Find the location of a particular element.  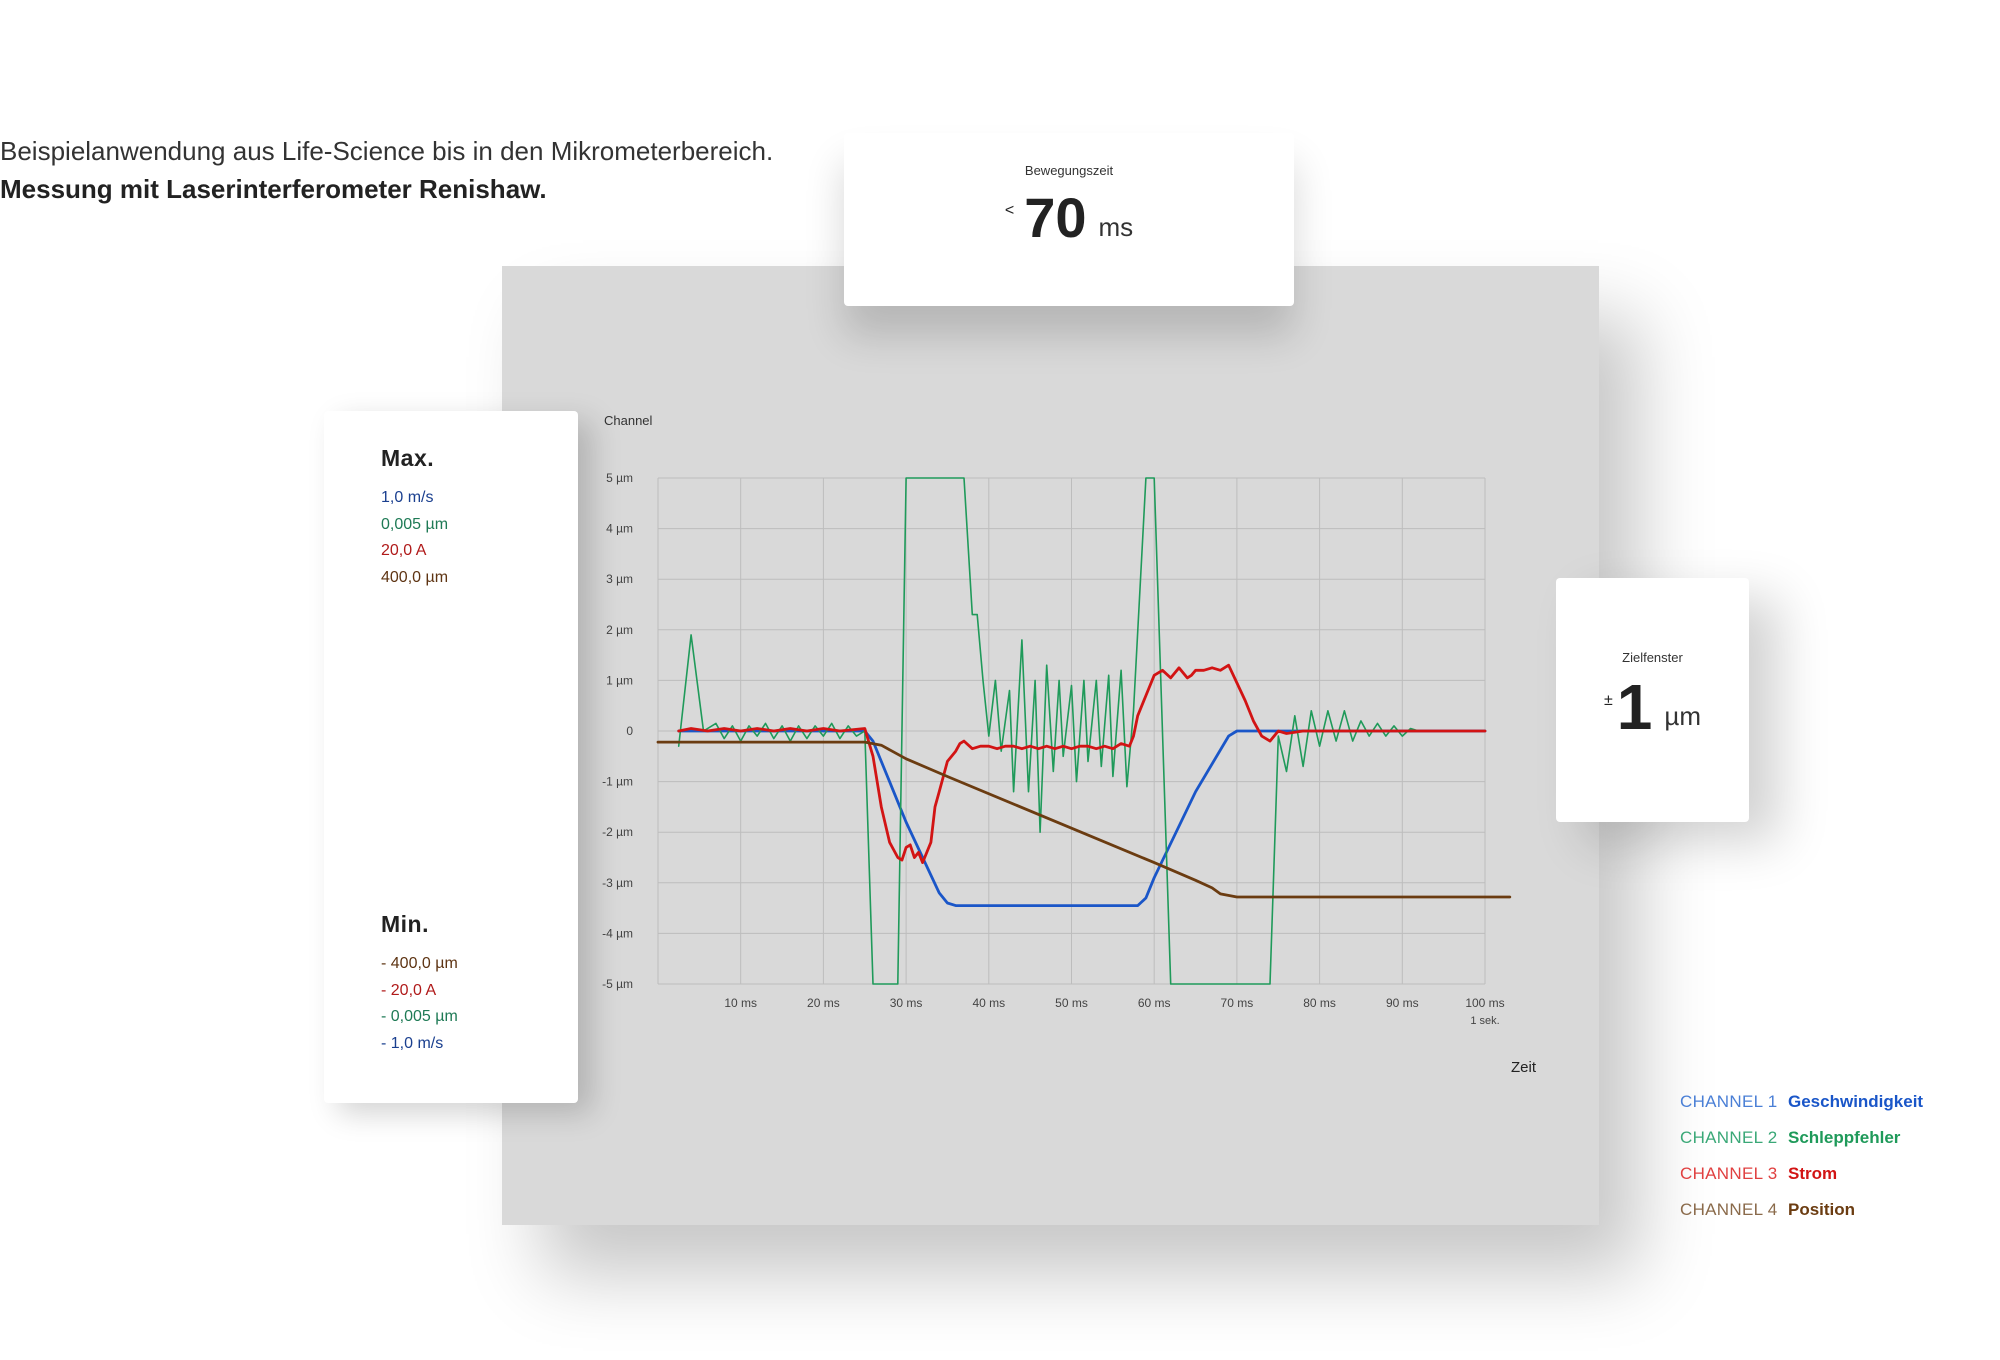

x-tick-label: 50 ms is located at coordinates (1071, 1003).